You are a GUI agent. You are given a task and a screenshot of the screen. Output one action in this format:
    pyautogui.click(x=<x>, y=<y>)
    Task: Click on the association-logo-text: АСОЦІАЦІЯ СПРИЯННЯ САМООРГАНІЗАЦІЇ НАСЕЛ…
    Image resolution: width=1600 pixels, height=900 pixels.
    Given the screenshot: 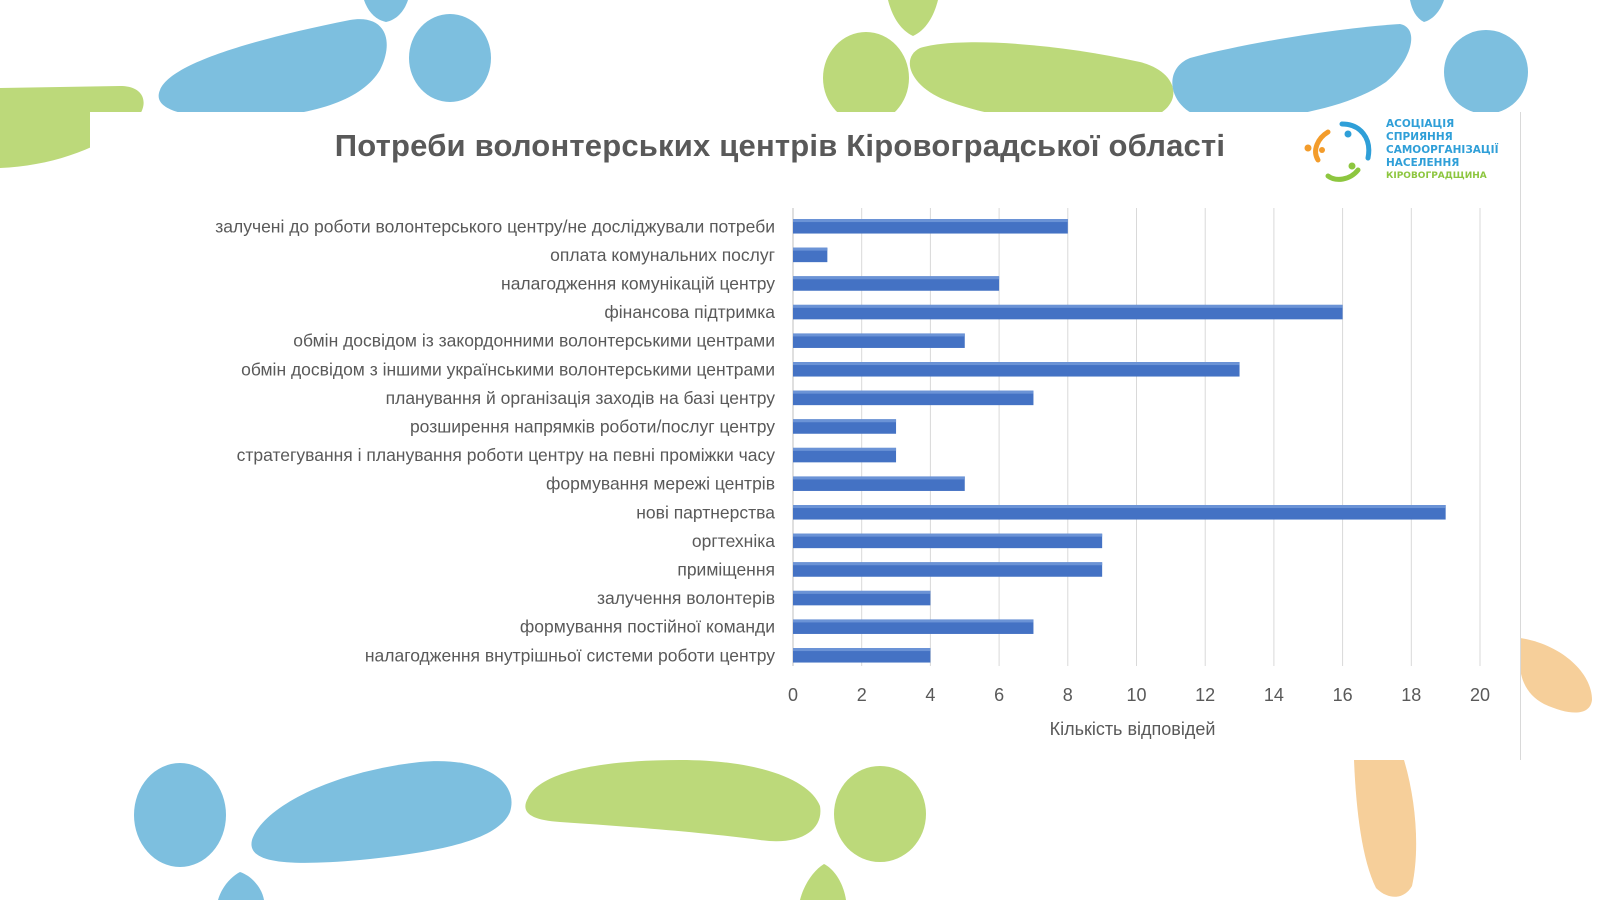 What is the action you would take?
    pyautogui.click(x=1442, y=150)
    